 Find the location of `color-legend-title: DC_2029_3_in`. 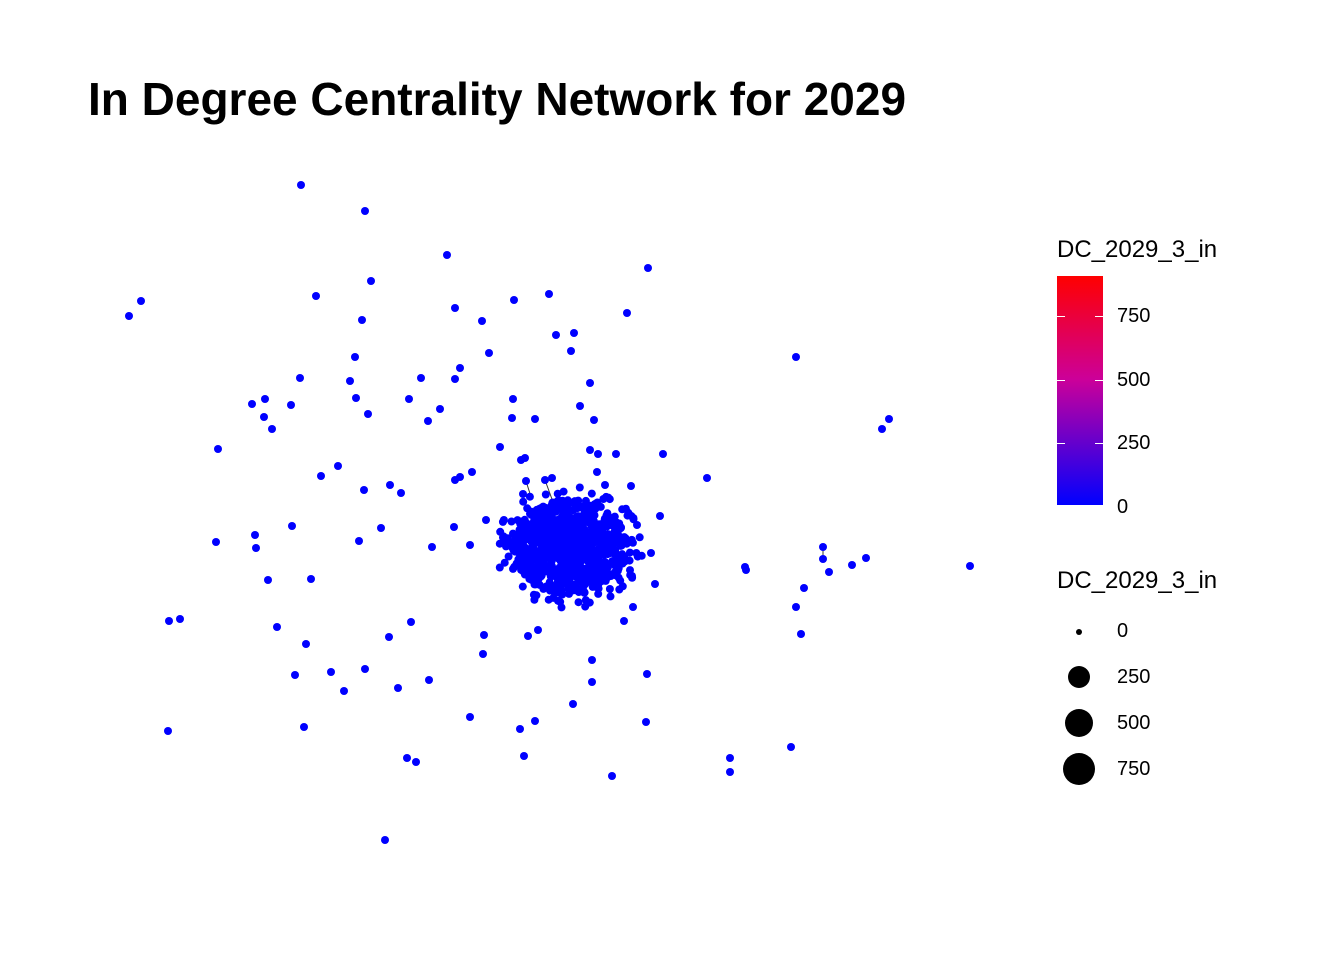

color-legend-title: DC_2029_3_in is located at coordinates (1137, 249).